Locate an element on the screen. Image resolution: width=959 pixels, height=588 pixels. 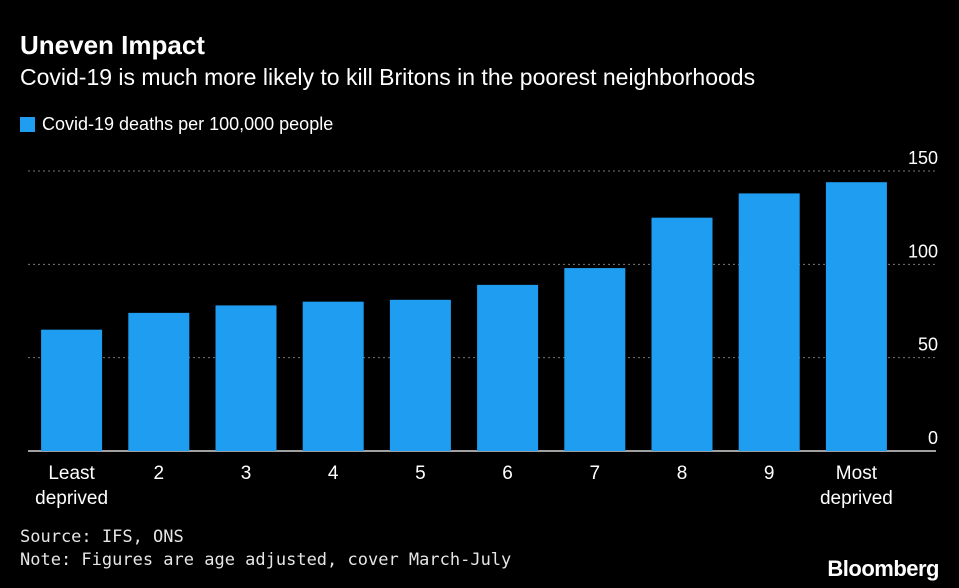
x-tick-label: 3 is located at coordinates (246, 473).